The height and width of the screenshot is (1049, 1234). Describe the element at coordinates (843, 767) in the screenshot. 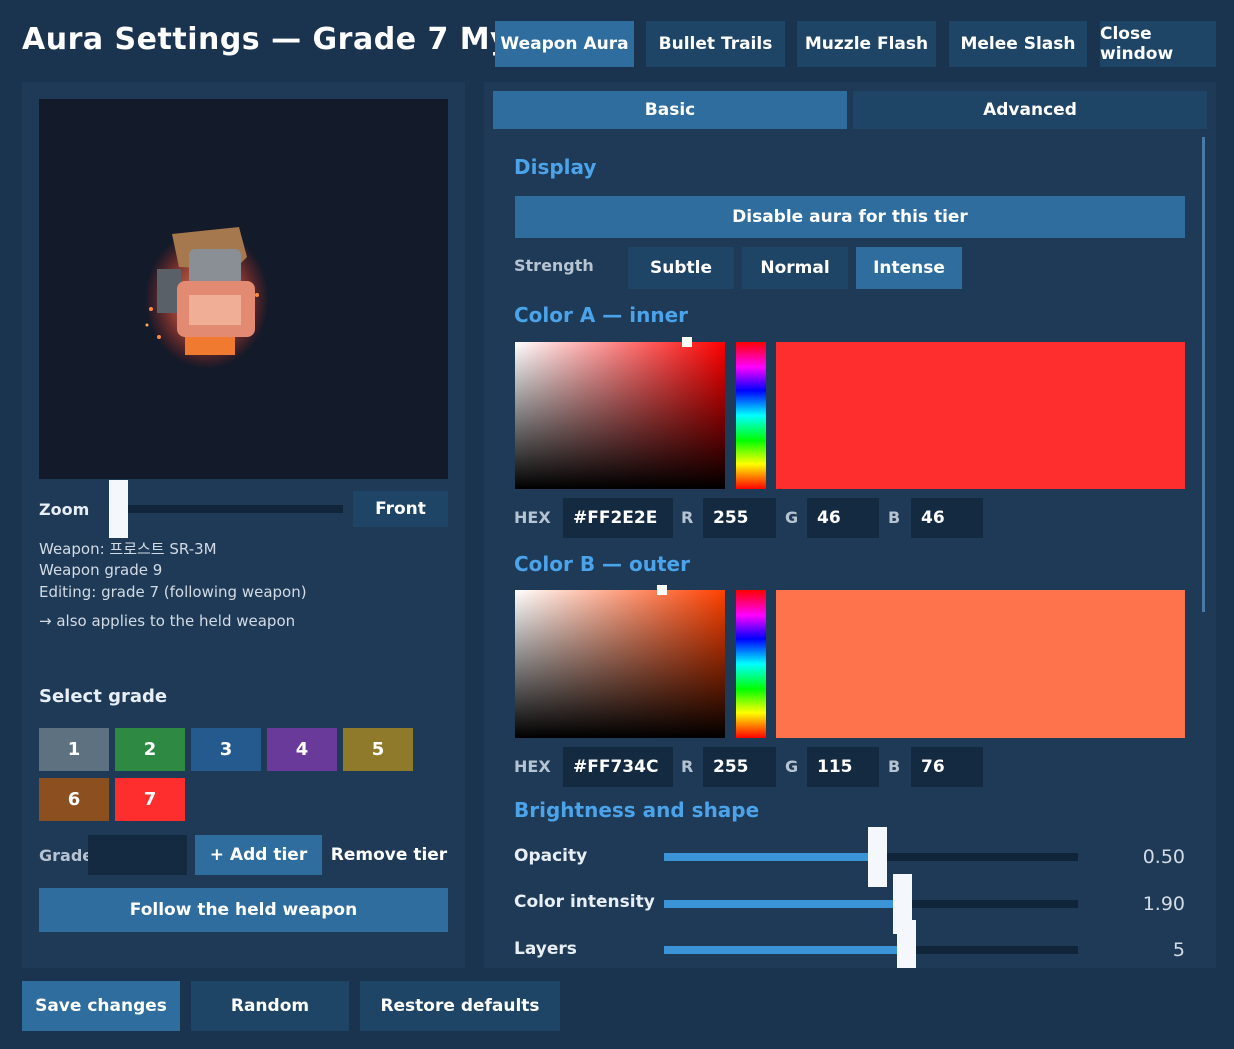

I see `color-b-g-input: 115` at that location.